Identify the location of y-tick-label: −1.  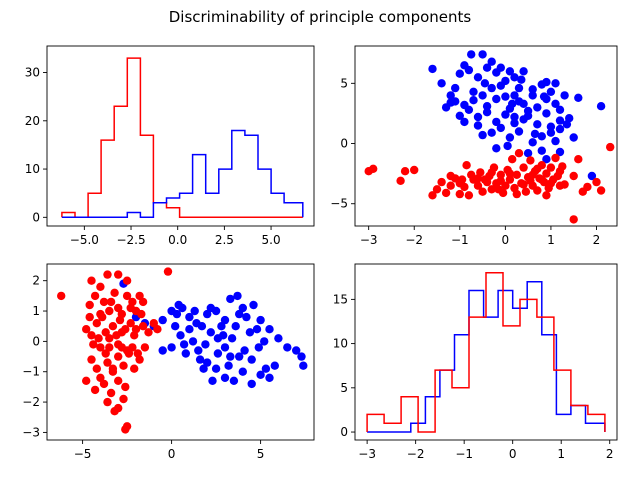
(31, 372).